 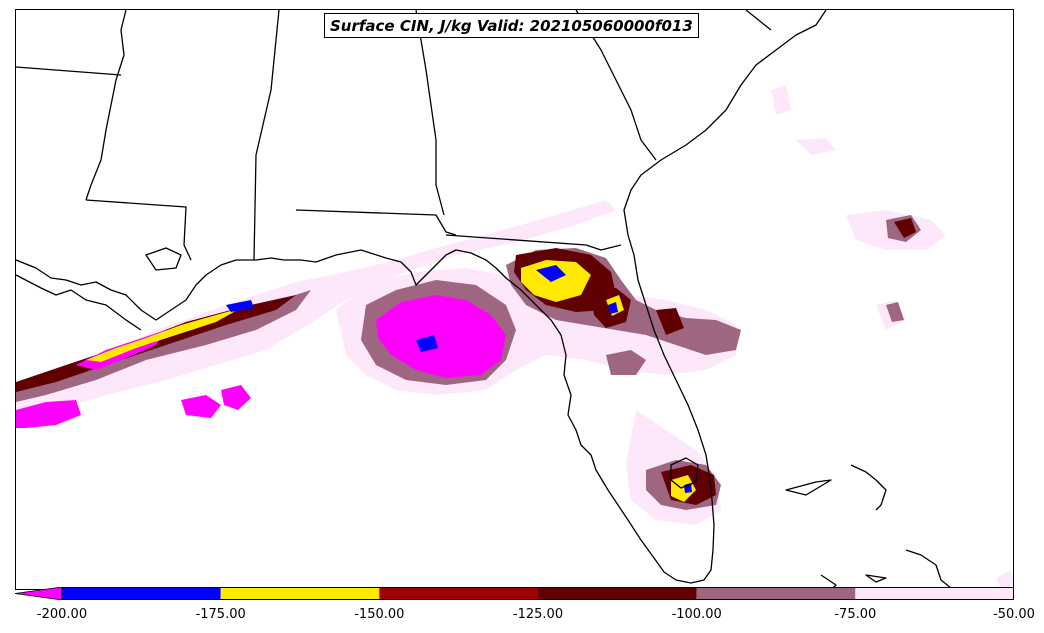 What do you see at coordinates (430, 113) in the screenshot?
I see `al-ga-border` at bounding box center [430, 113].